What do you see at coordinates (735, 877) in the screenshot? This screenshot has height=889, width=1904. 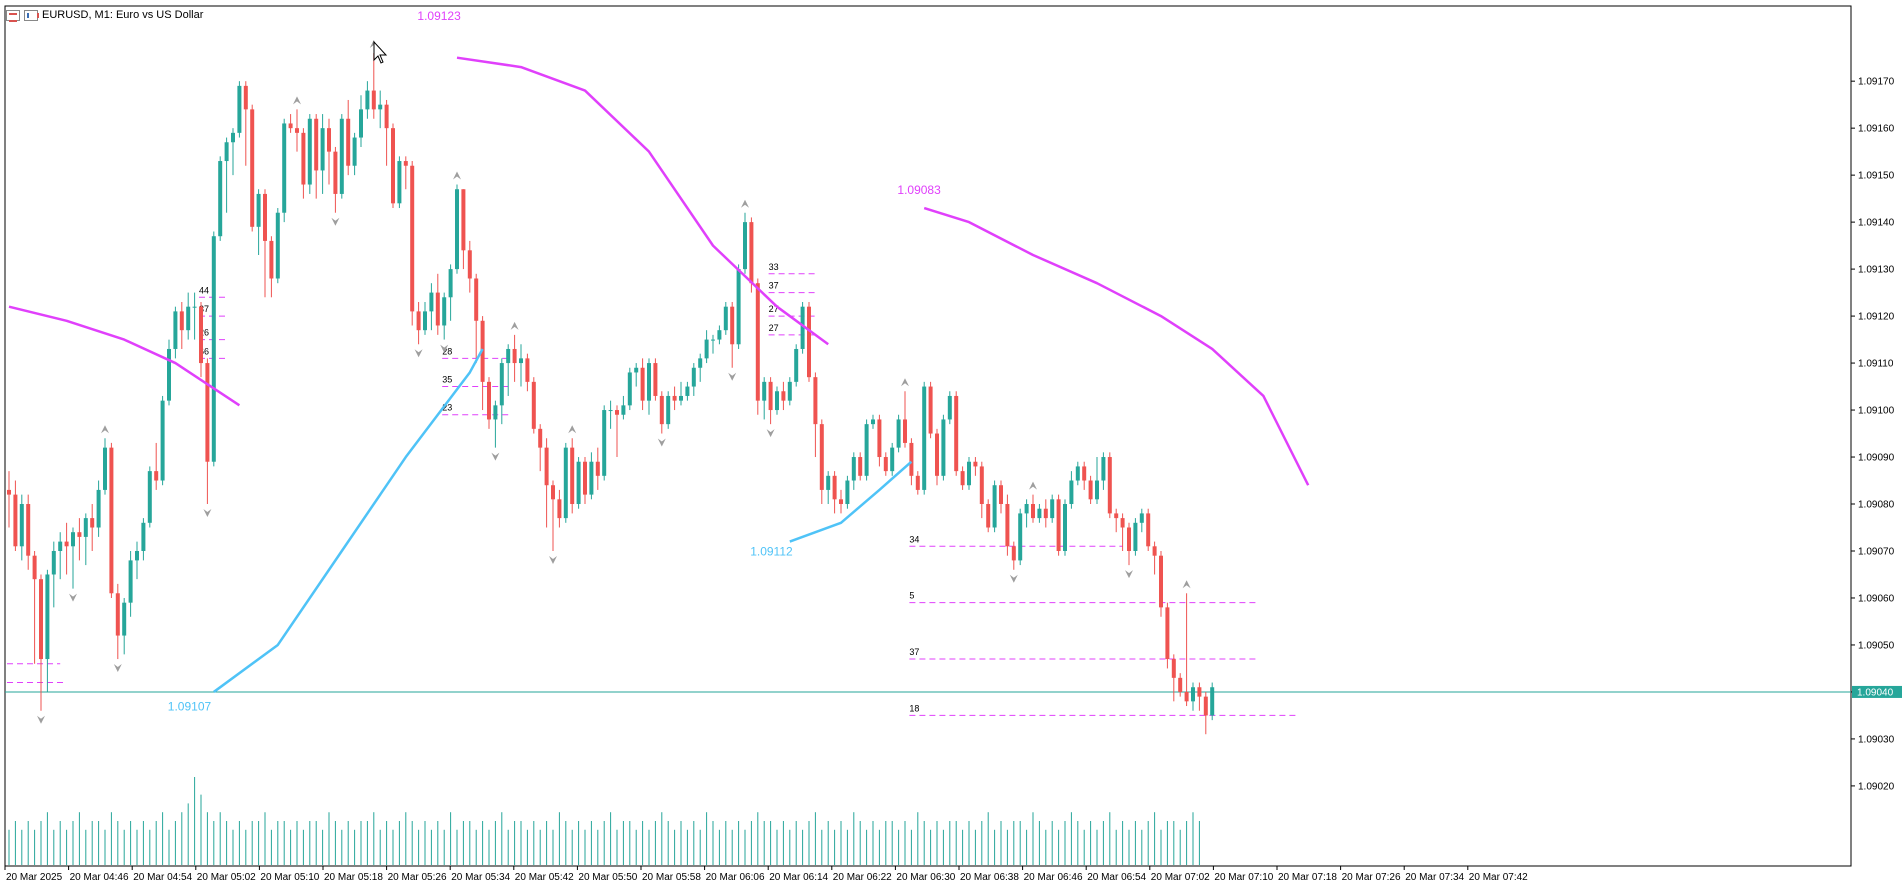 I see `x-tick-label: 20 Mar 06:06` at bounding box center [735, 877].